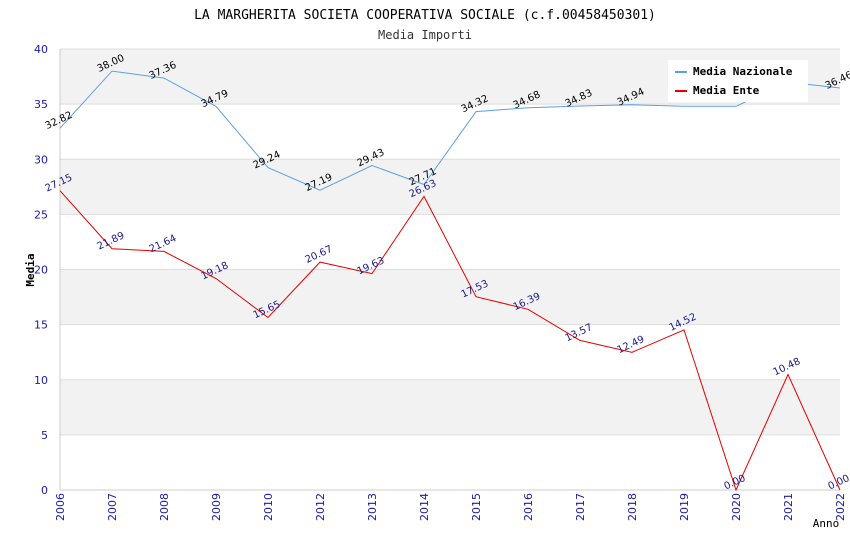 The width and height of the screenshot is (850, 550). Describe the element at coordinates (30, 269) in the screenshot. I see `y-axis-label: Media` at that location.